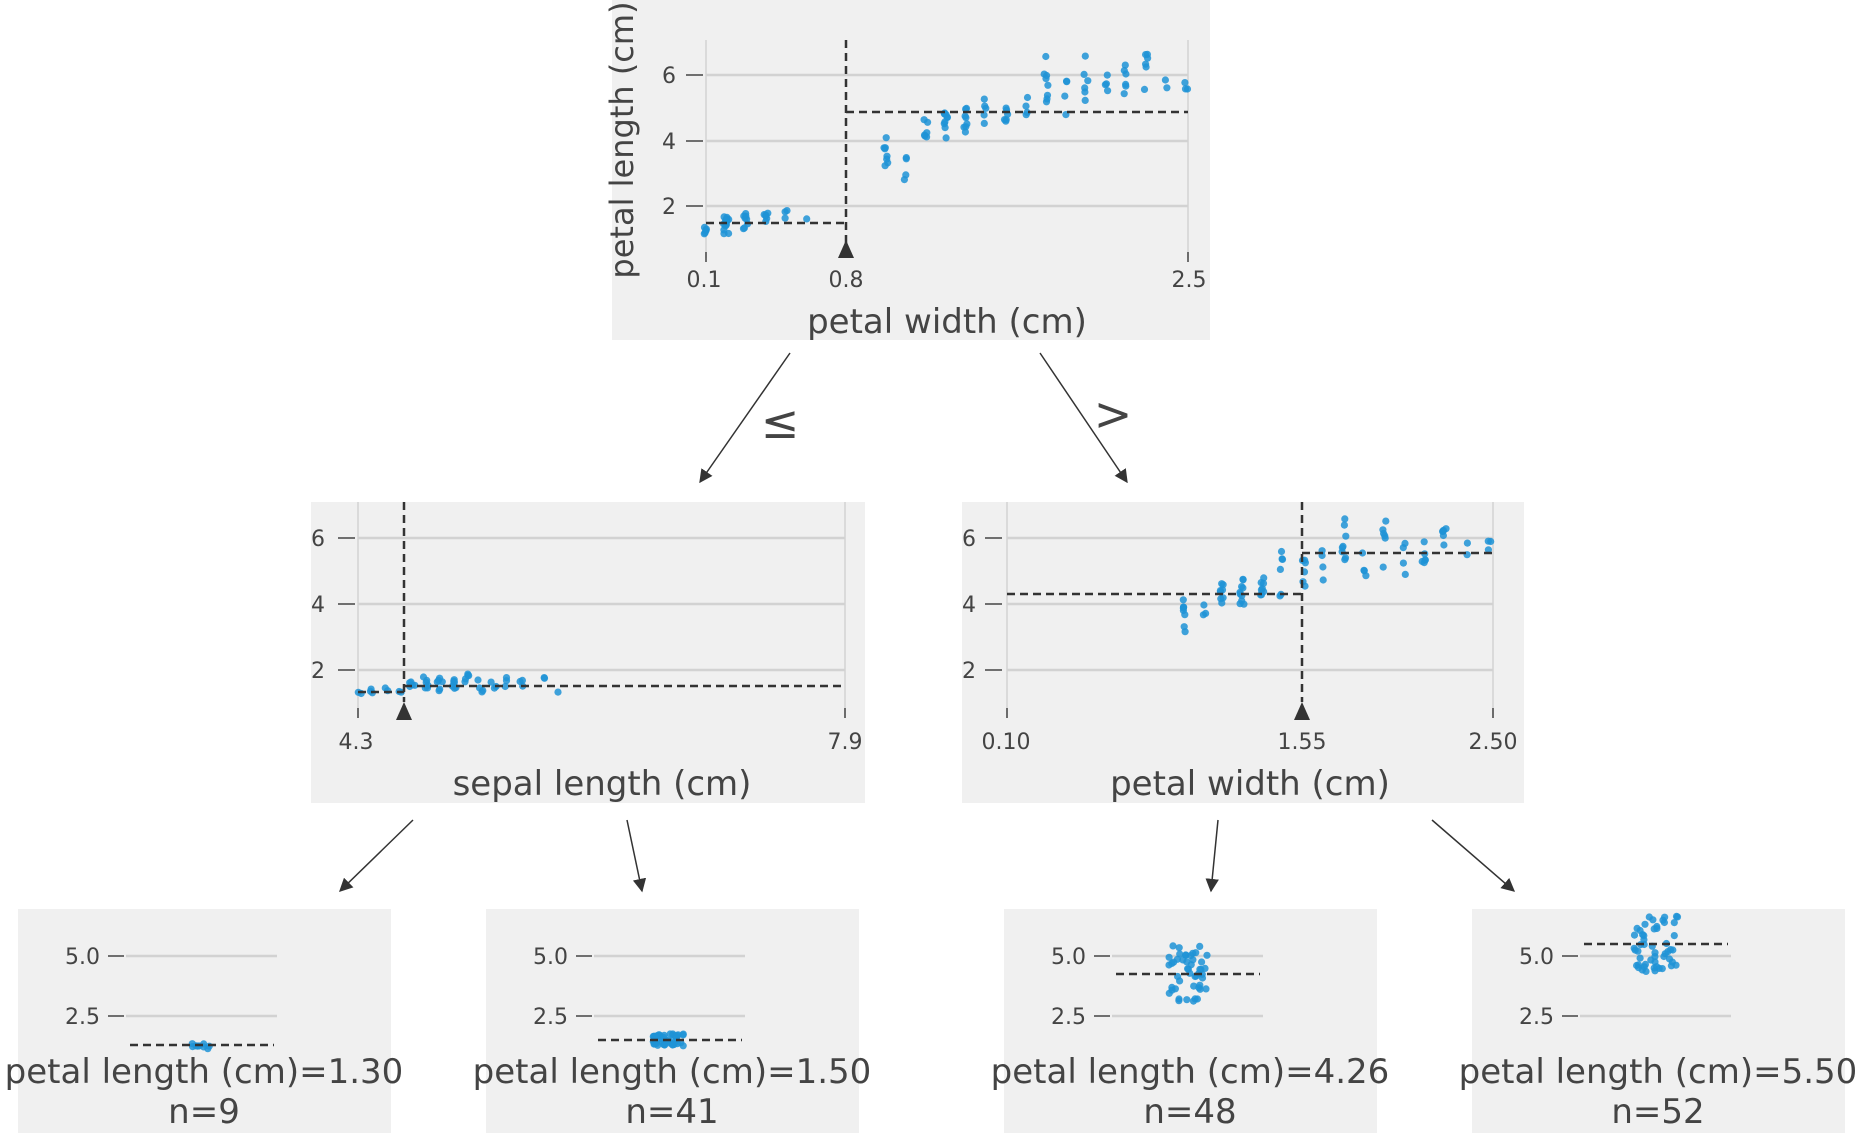  What do you see at coordinates (1302, 742) in the screenshot?
I see `right-xtick-label: 1.55` at bounding box center [1302, 742].